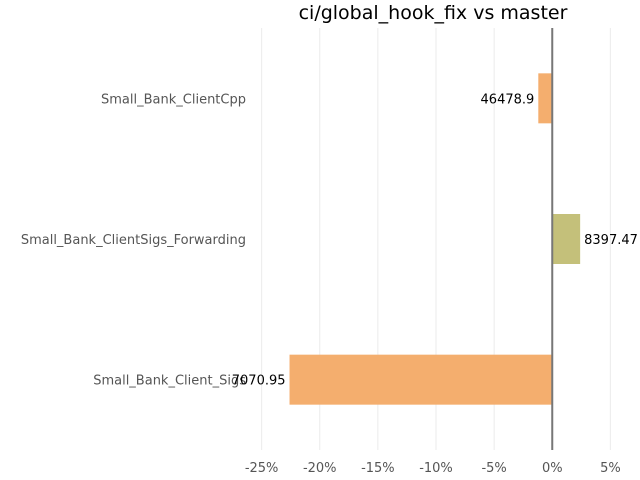 This screenshot has width=640, height=480. I want to click on x-tick-label-5: 0%, so click(552, 468).